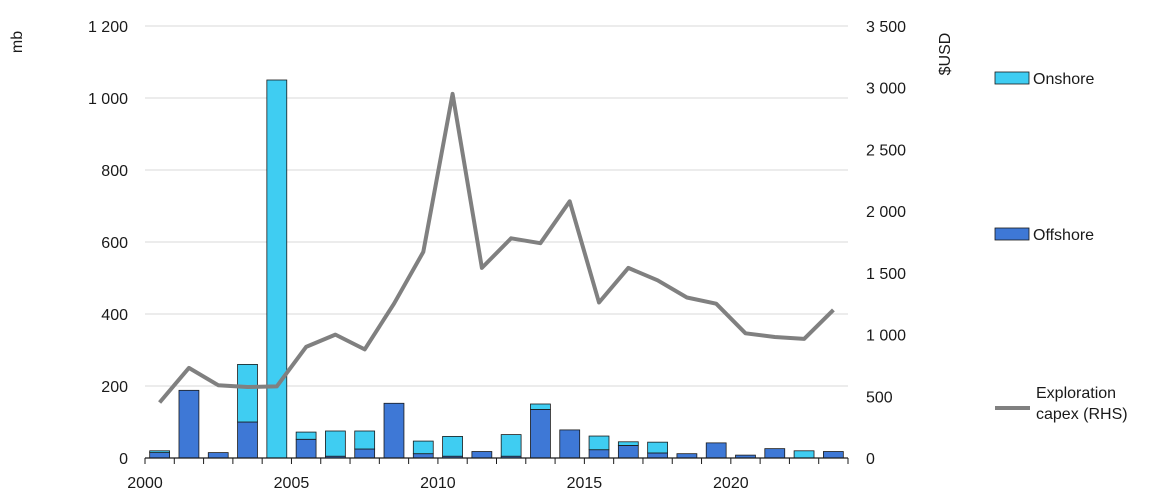 Image resolution: width=1155 pixels, height=501 pixels. I want to click on x-tick-label: 2000, so click(145, 483).